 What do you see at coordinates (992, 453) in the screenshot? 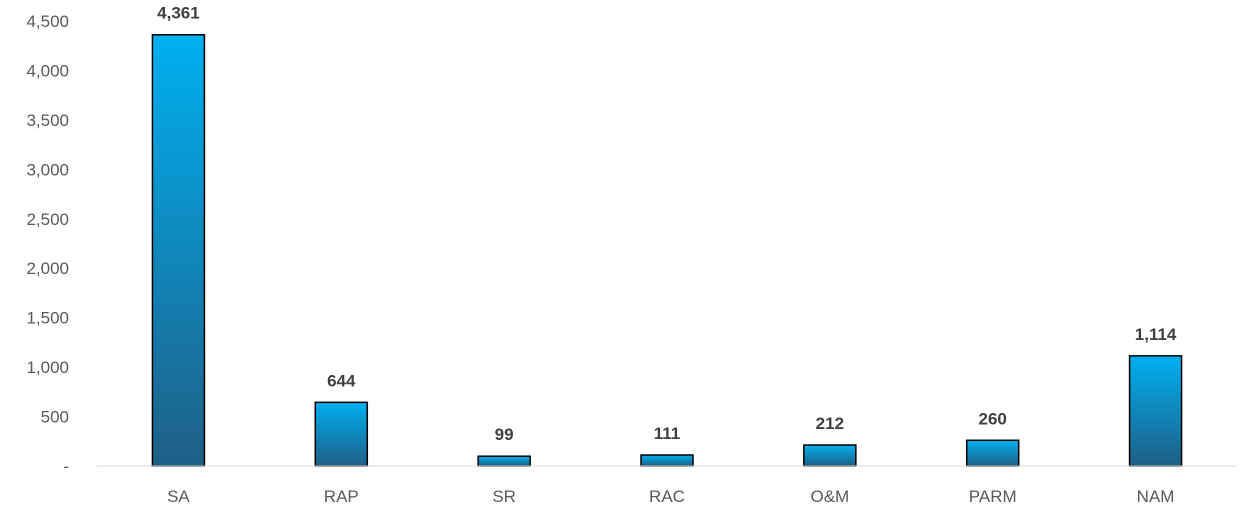
I see `bar-parm` at bounding box center [992, 453].